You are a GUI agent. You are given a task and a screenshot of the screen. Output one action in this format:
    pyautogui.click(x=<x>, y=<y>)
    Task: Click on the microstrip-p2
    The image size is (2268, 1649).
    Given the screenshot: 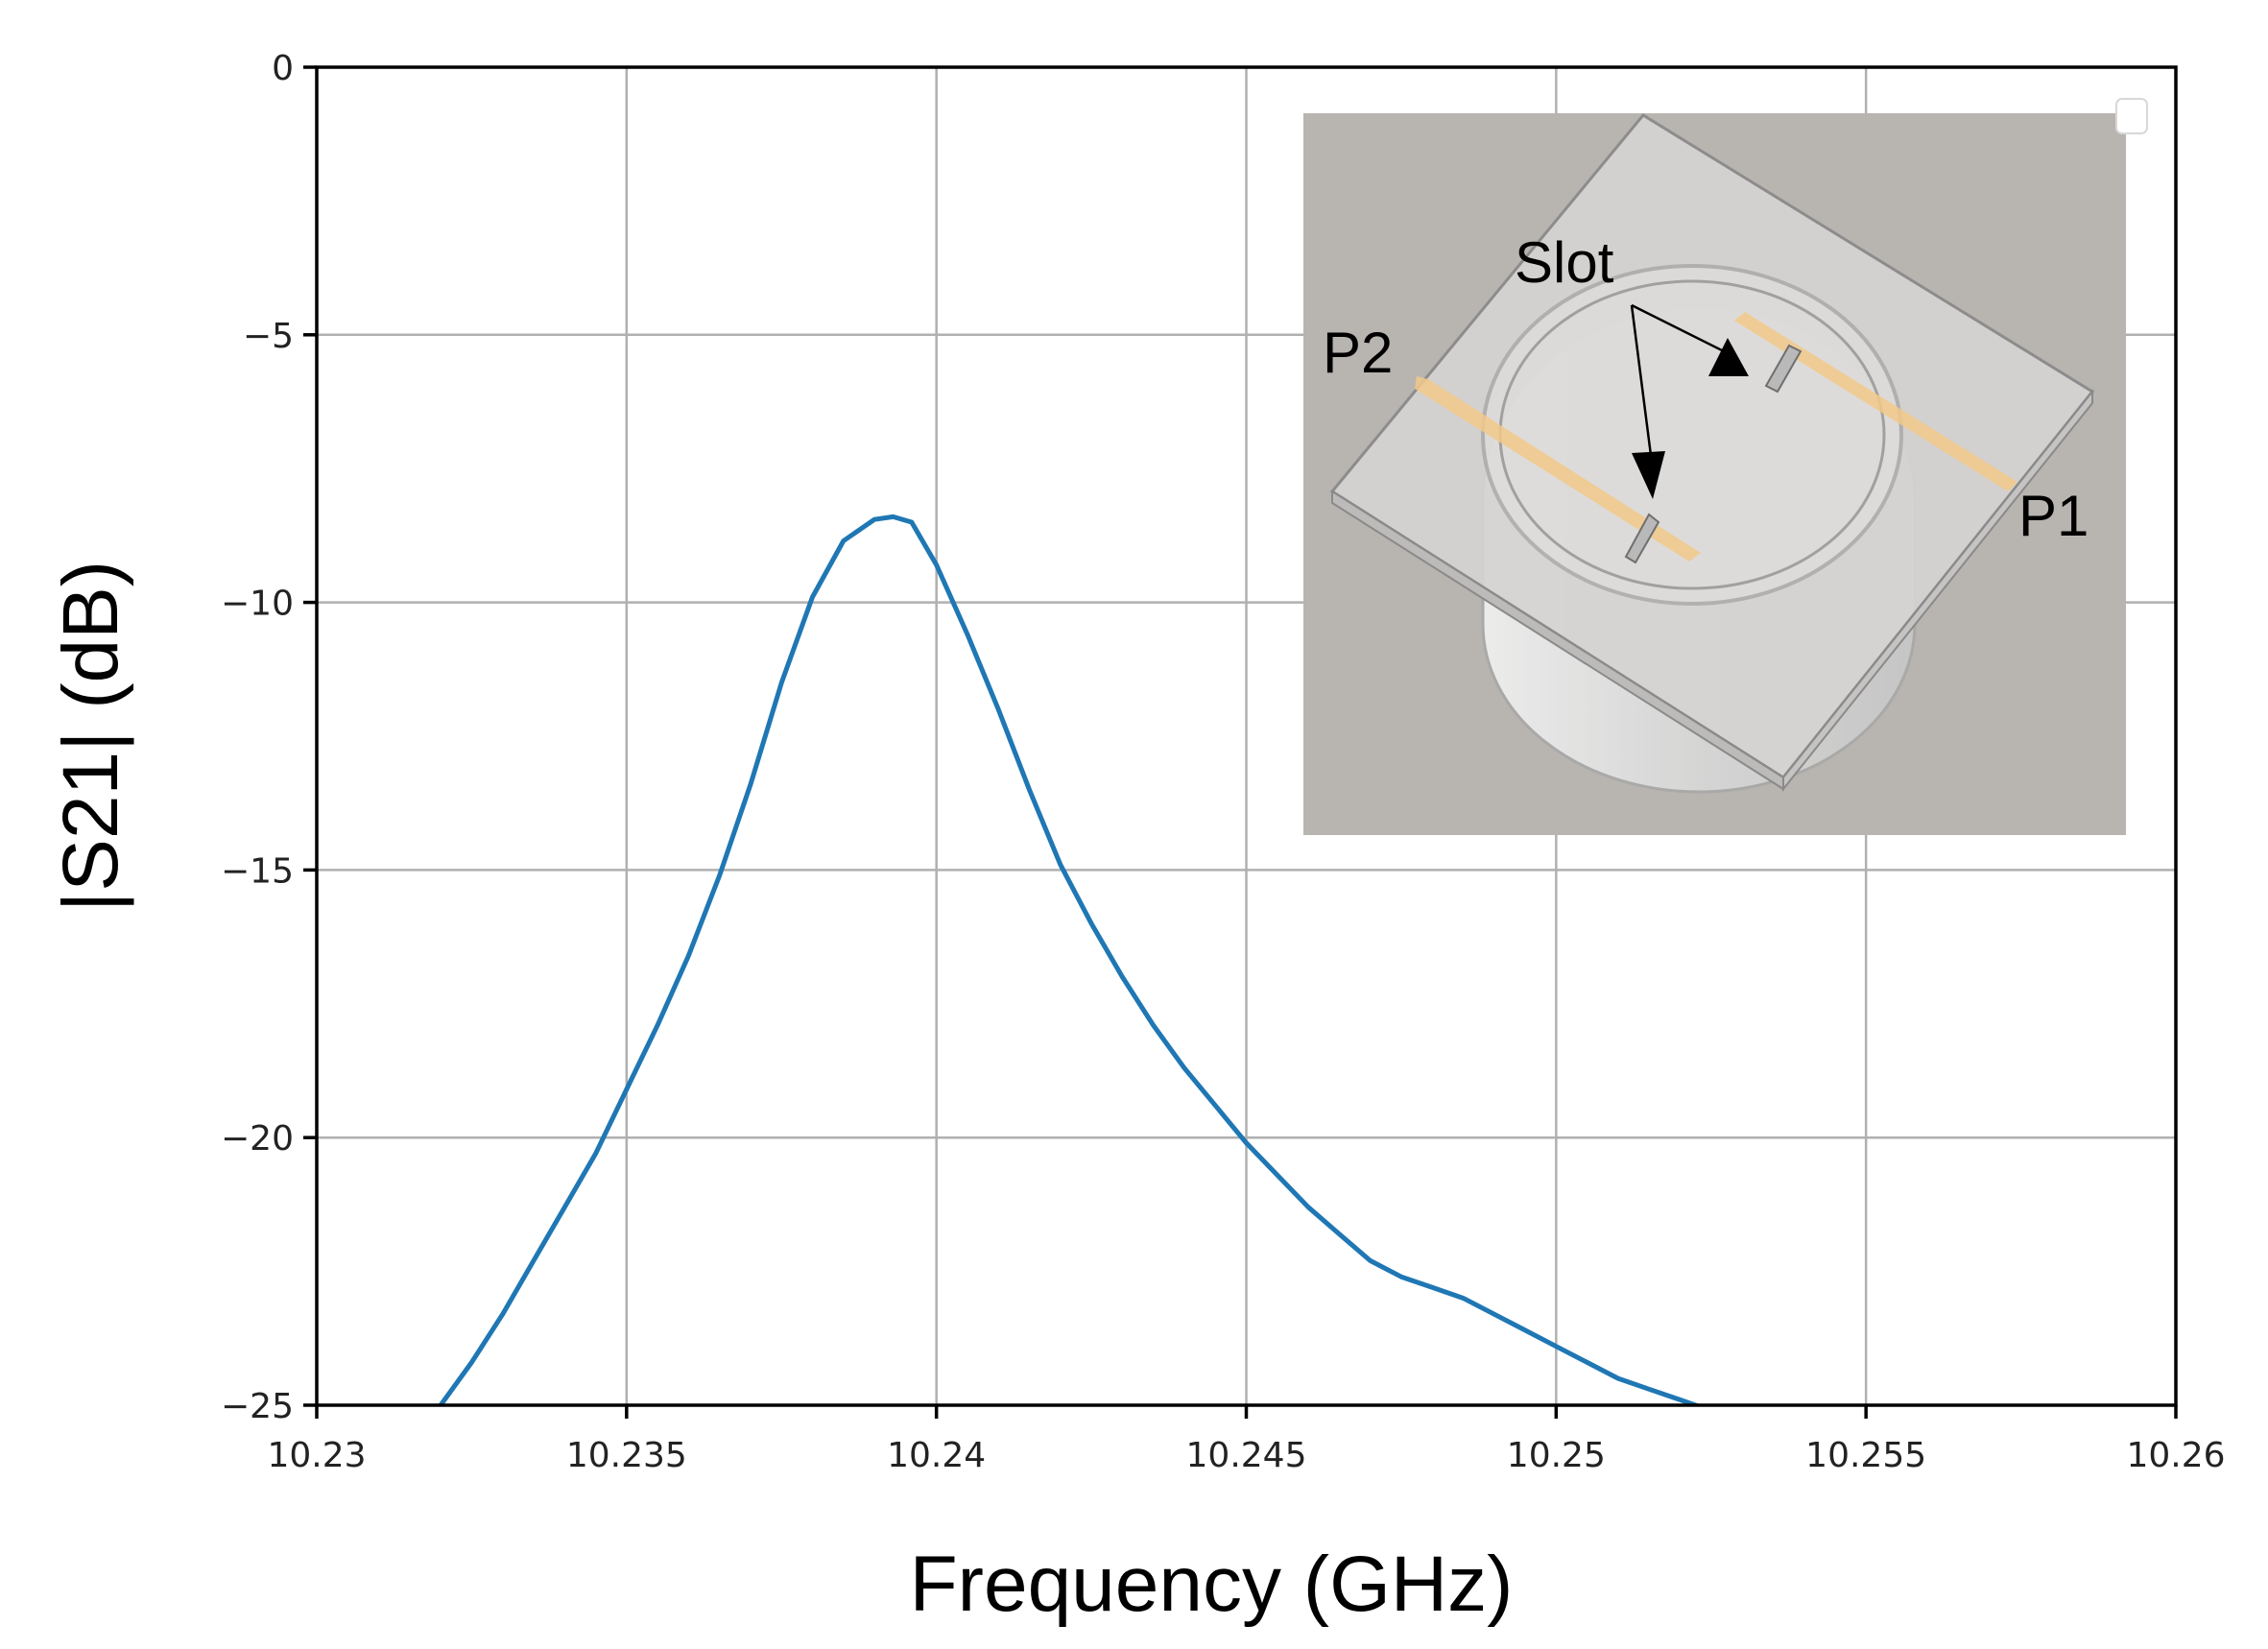 What is the action you would take?
    pyautogui.click(x=1558, y=469)
    